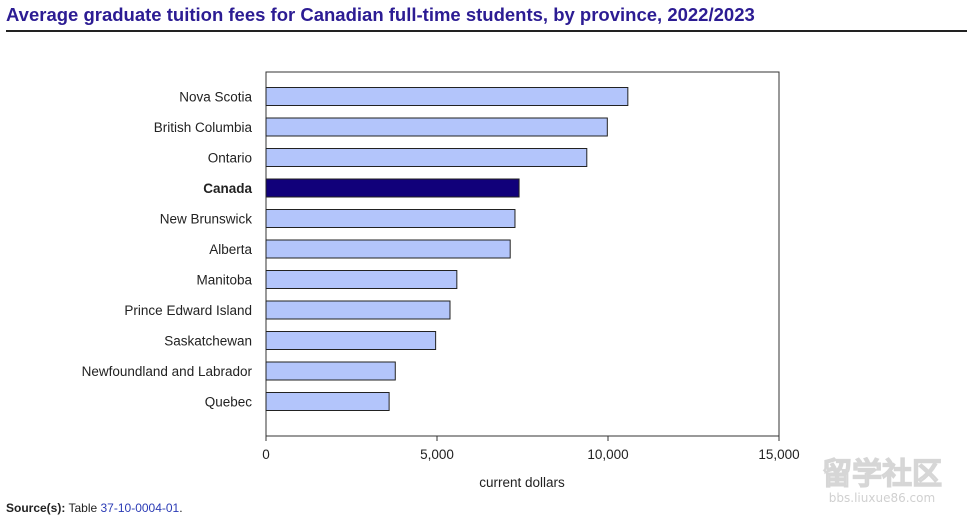 The height and width of the screenshot is (521, 970). Describe the element at coordinates (388, 249) in the screenshot. I see `bar-alberta` at that location.